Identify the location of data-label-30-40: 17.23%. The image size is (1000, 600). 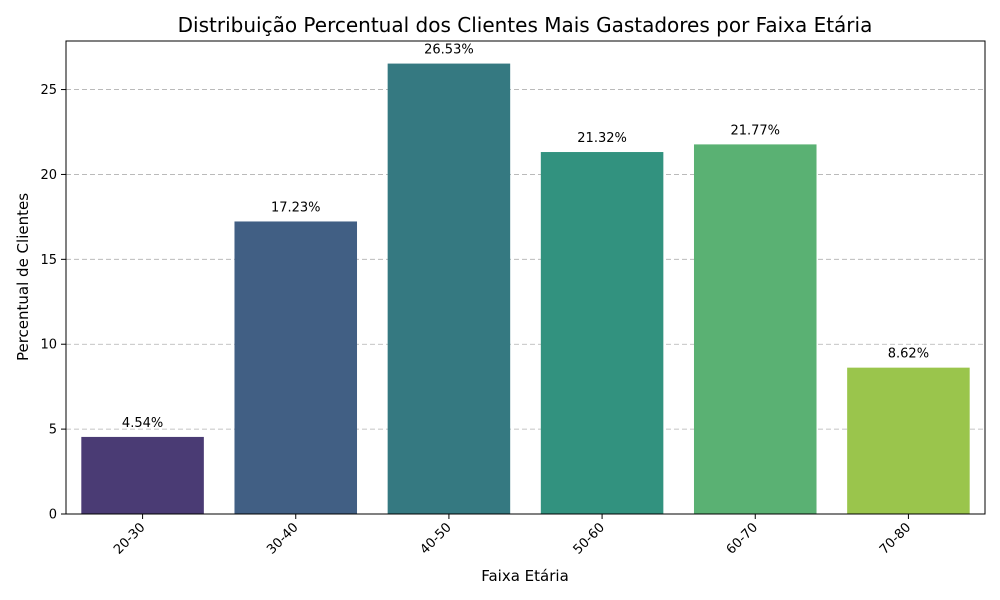
(296, 207).